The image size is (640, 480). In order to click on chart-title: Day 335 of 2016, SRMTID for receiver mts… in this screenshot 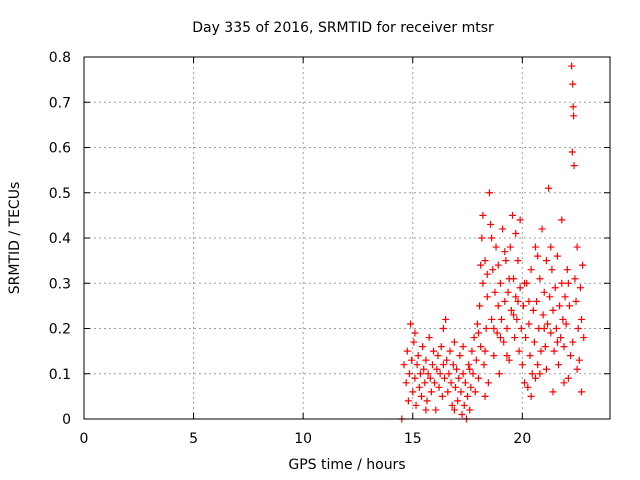, I will do `click(343, 28)`.